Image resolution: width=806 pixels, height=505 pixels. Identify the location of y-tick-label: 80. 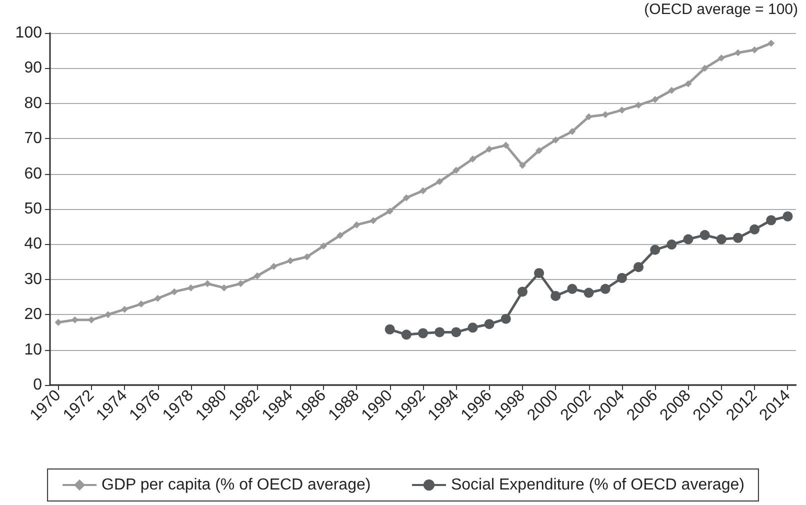
(33, 103).